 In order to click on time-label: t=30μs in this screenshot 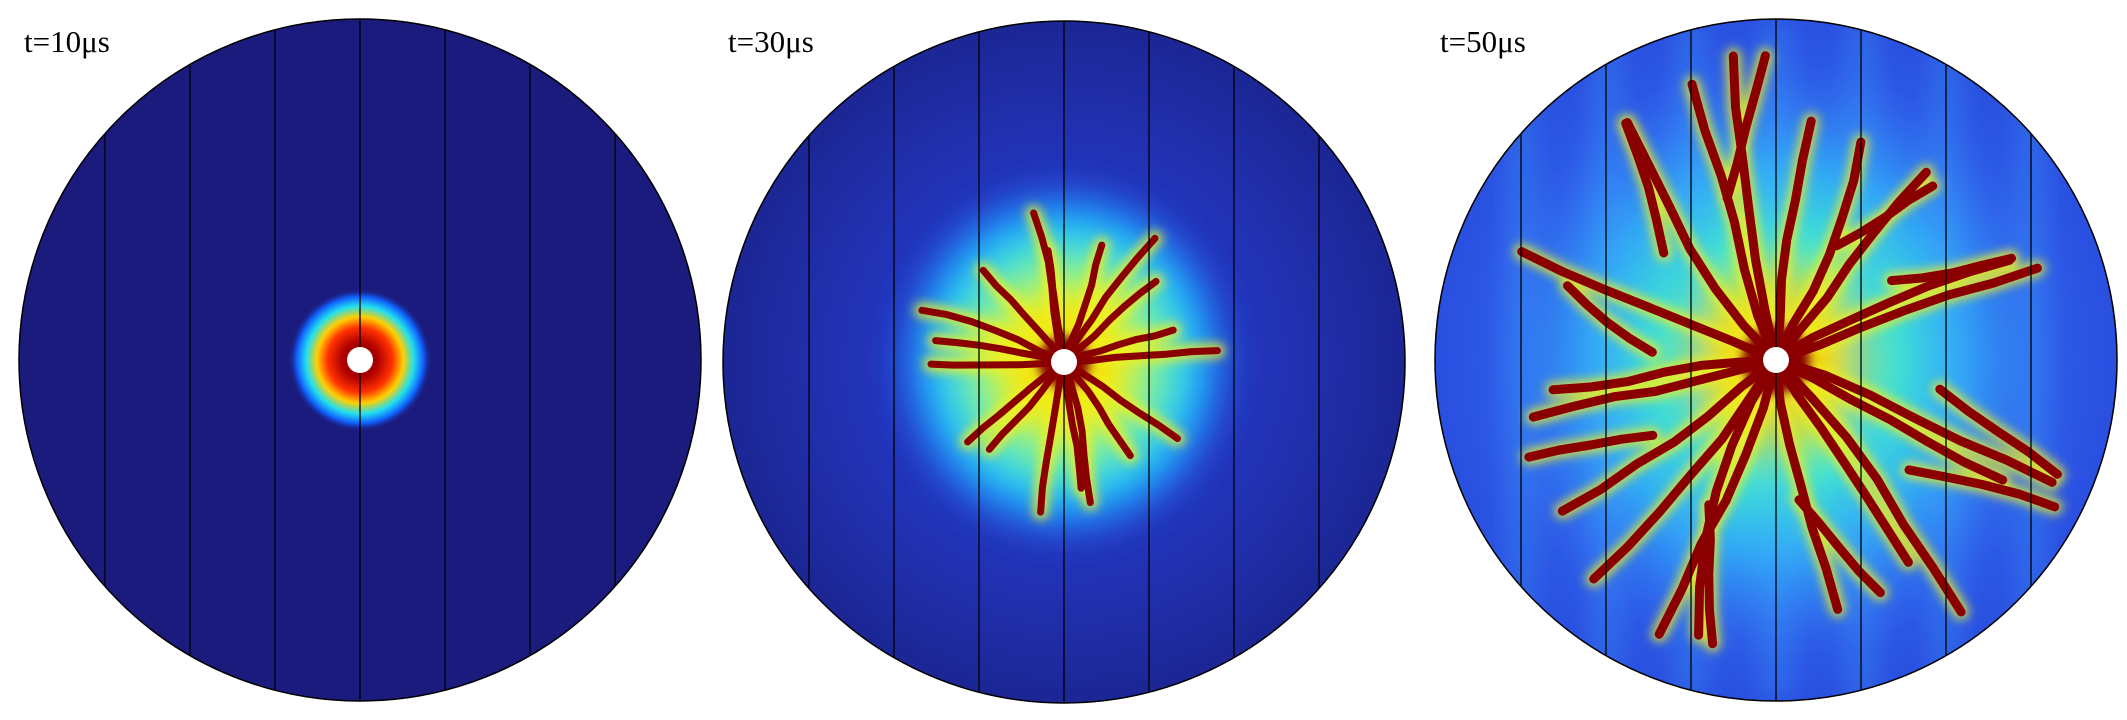, I will do `click(771, 41)`.